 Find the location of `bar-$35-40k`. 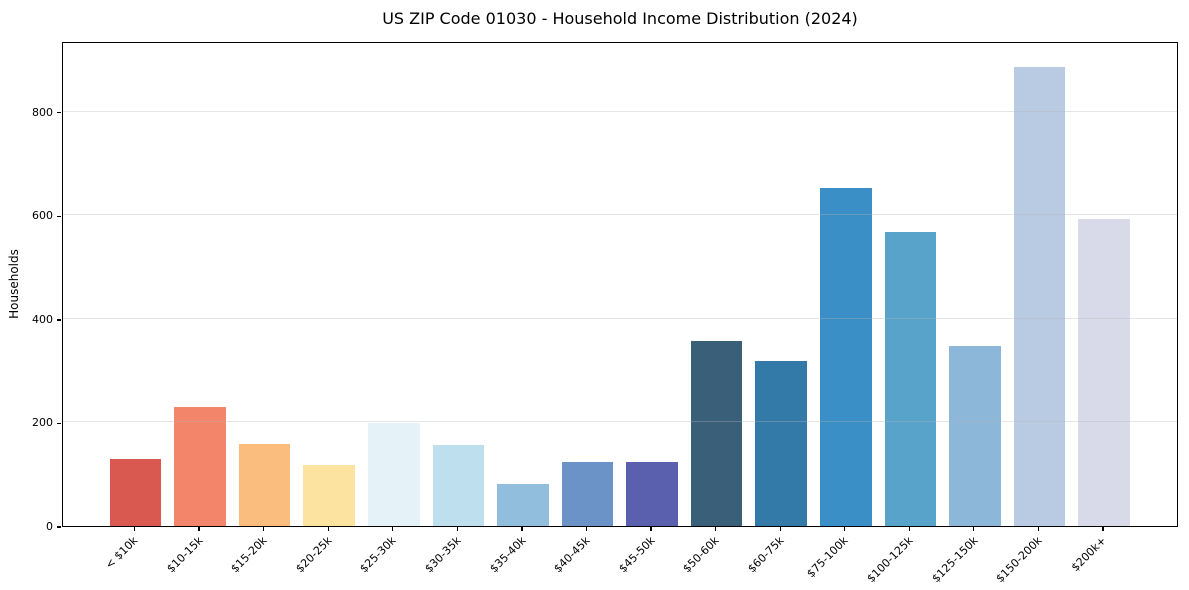

bar-$35-40k is located at coordinates (523, 505).